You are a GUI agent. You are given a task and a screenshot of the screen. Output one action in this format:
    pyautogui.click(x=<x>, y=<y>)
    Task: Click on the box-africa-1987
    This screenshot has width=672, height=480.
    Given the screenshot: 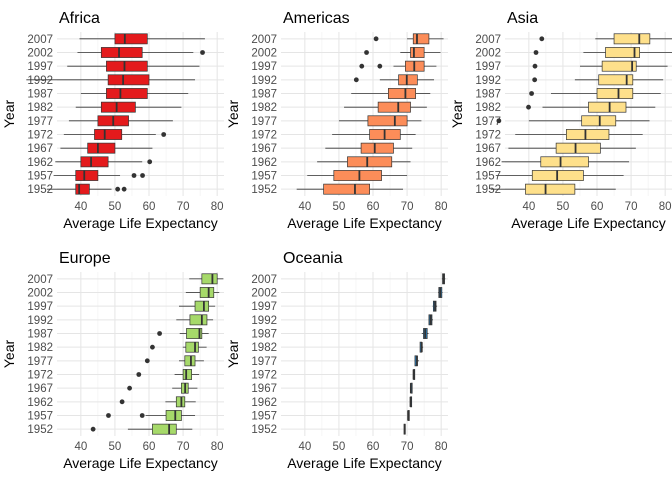 What is the action you would take?
    pyautogui.click(x=134, y=93)
    